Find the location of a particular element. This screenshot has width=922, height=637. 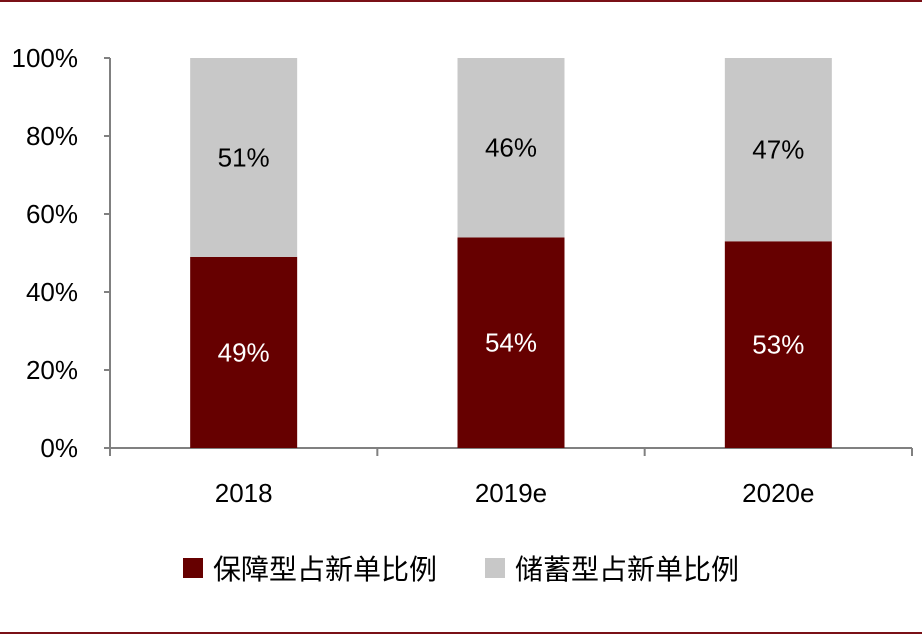

legend-swatch-protection is located at coordinates (192, 568).